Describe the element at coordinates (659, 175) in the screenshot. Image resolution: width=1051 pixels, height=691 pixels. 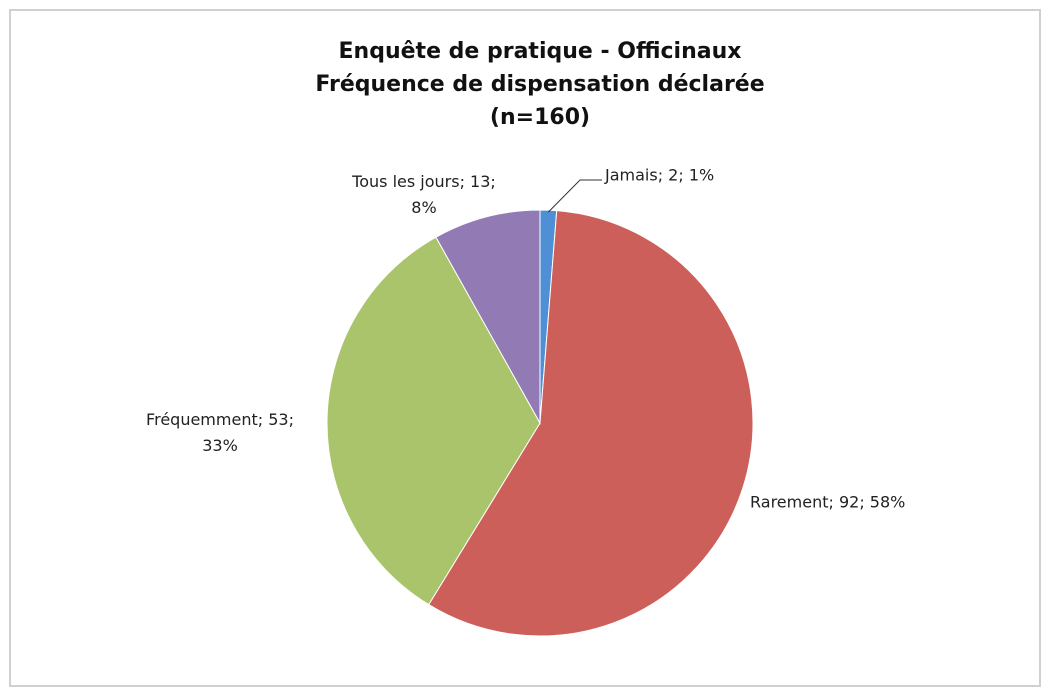
I see `data-label: Jamais; 2; 1%` at that location.